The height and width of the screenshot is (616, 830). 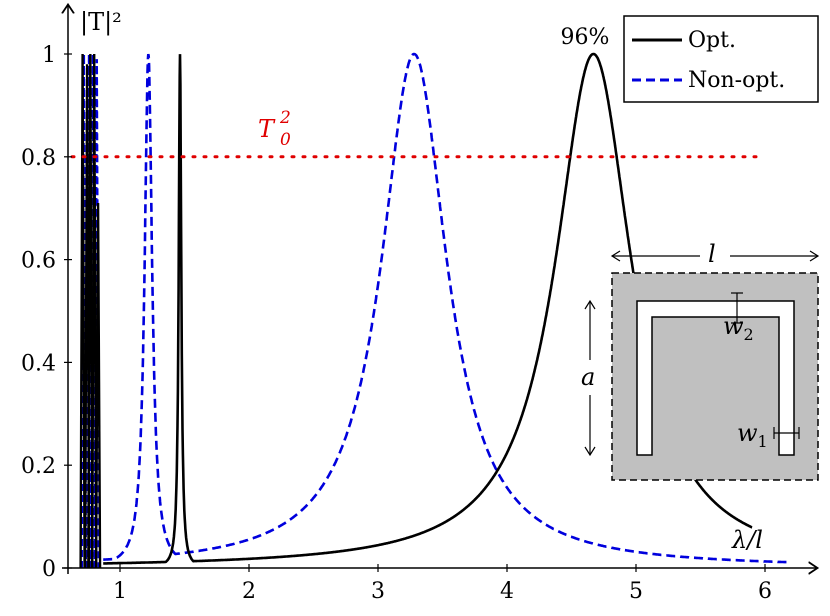 What do you see at coordinates (49, 569) in the screenshot?
I see `y-tick-label: 0` at bounding box center [49, 569].